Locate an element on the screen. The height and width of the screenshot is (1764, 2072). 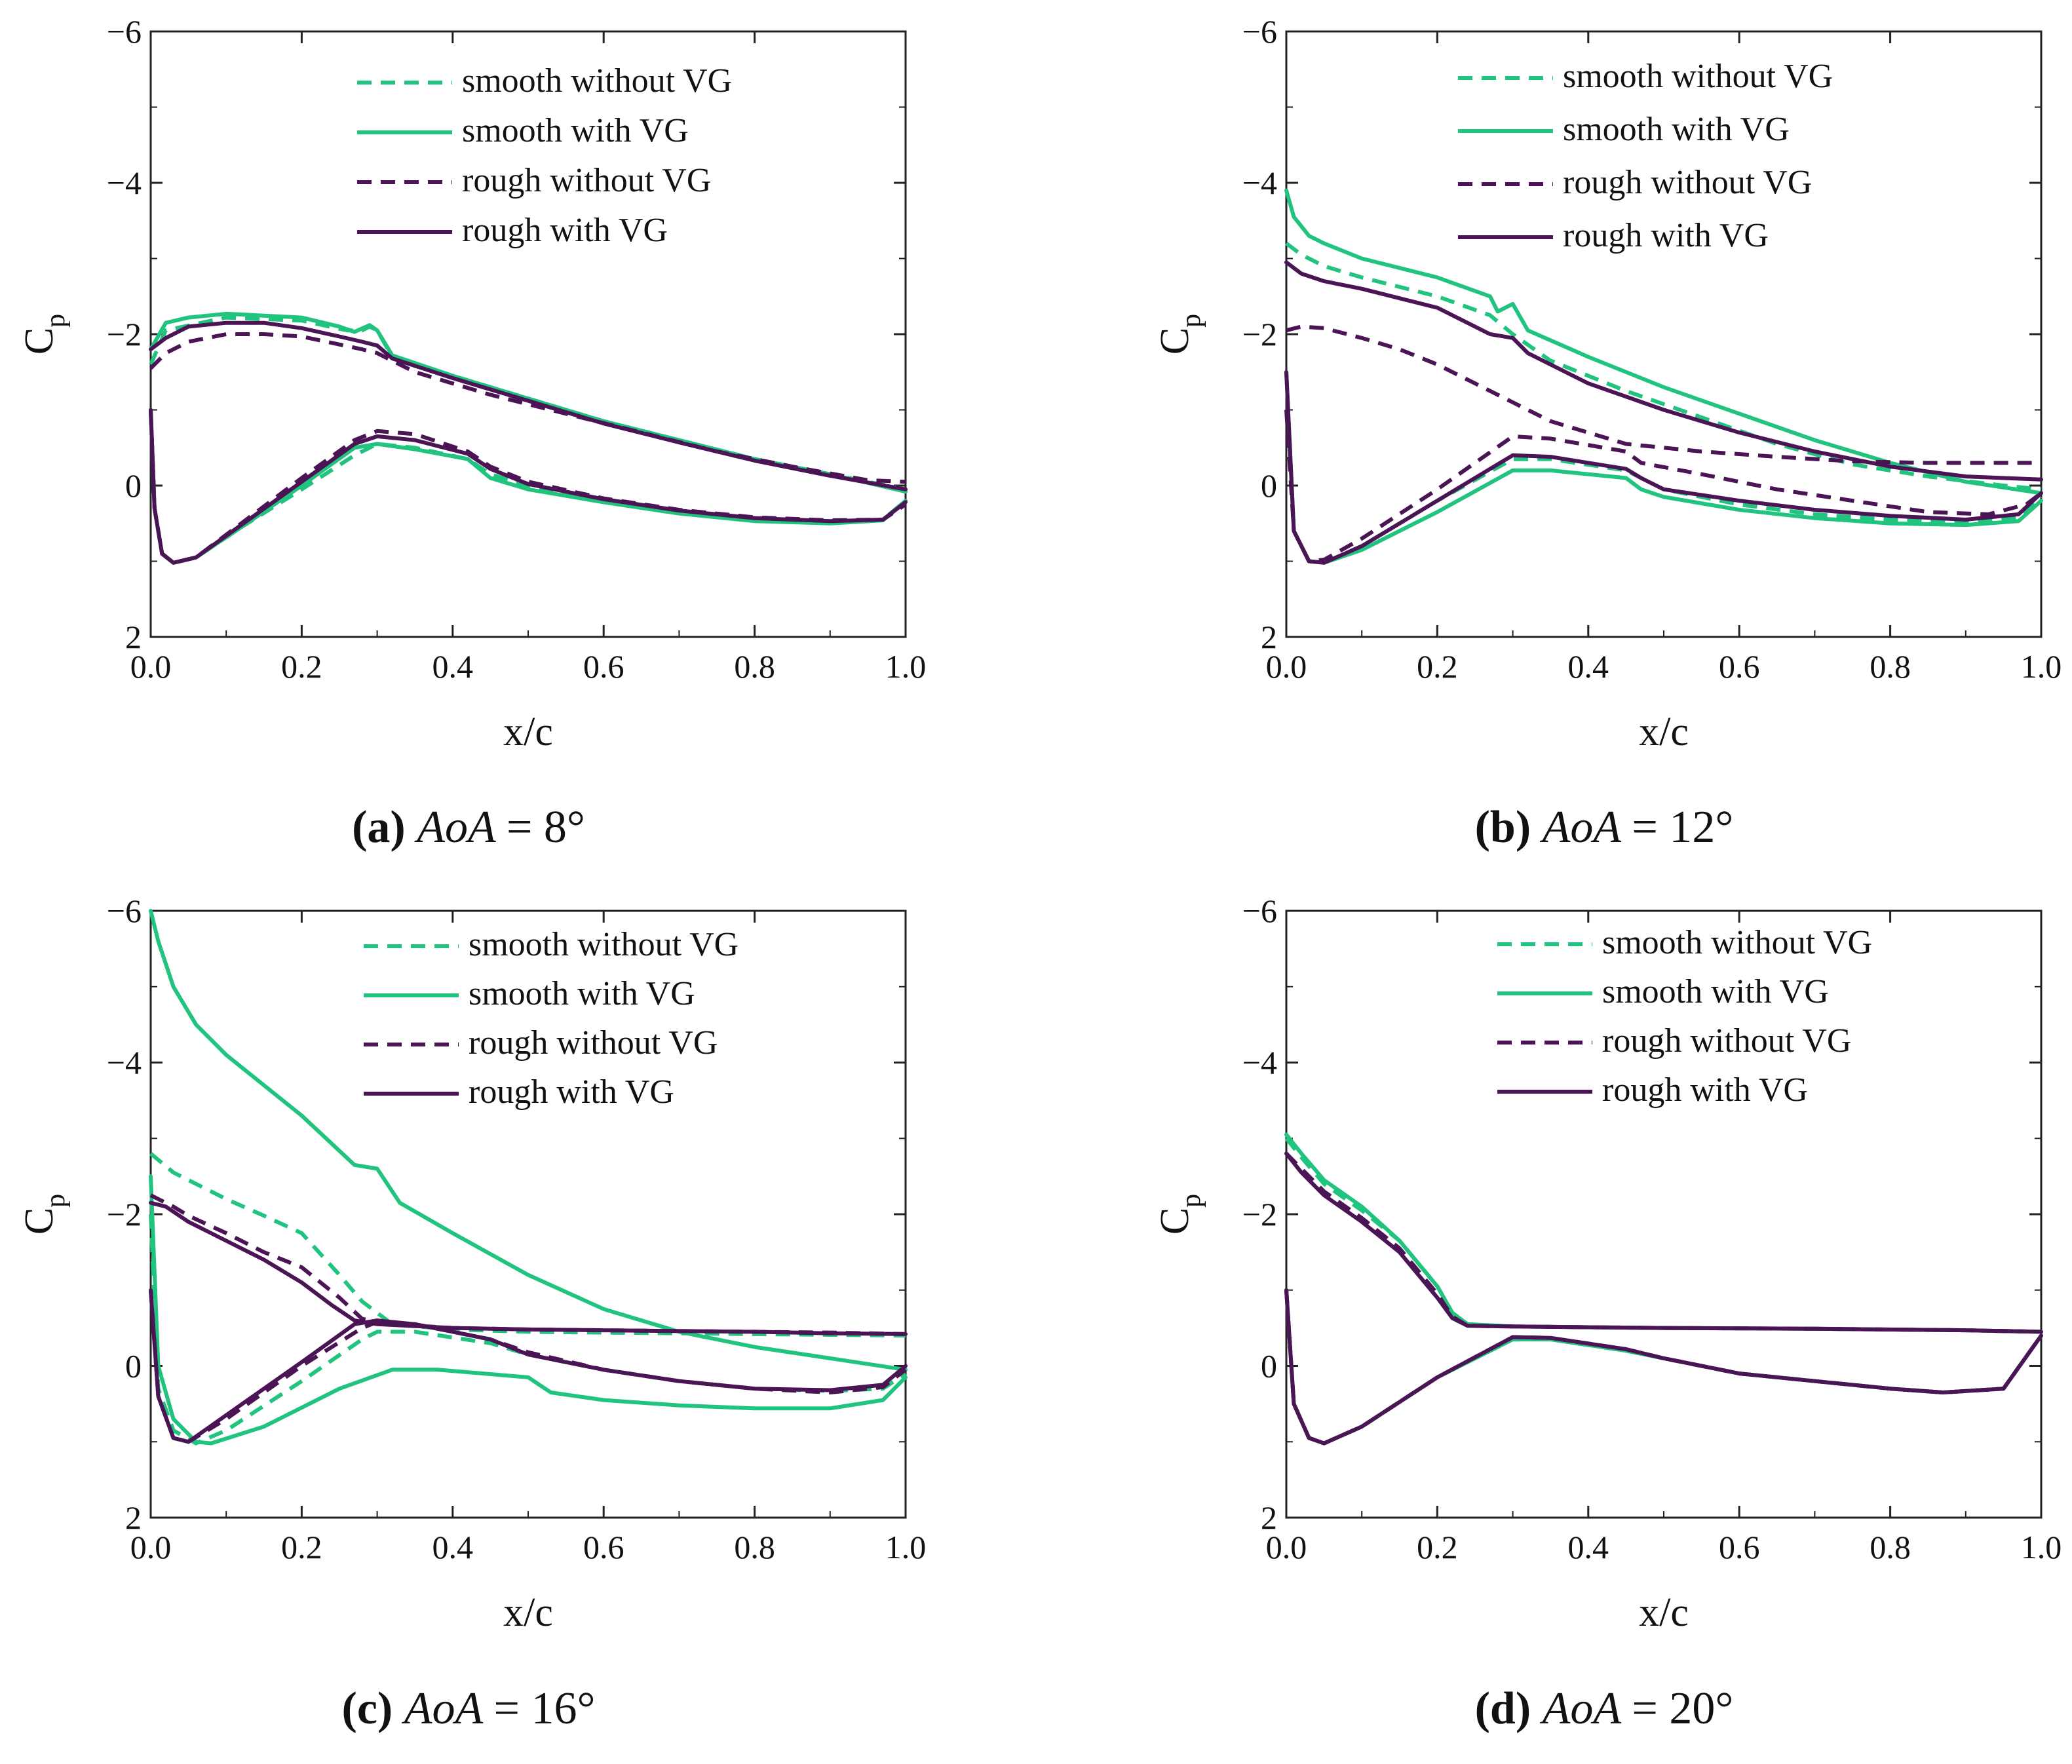
caption-value: = 16° is located at coordinates (544, 1709).